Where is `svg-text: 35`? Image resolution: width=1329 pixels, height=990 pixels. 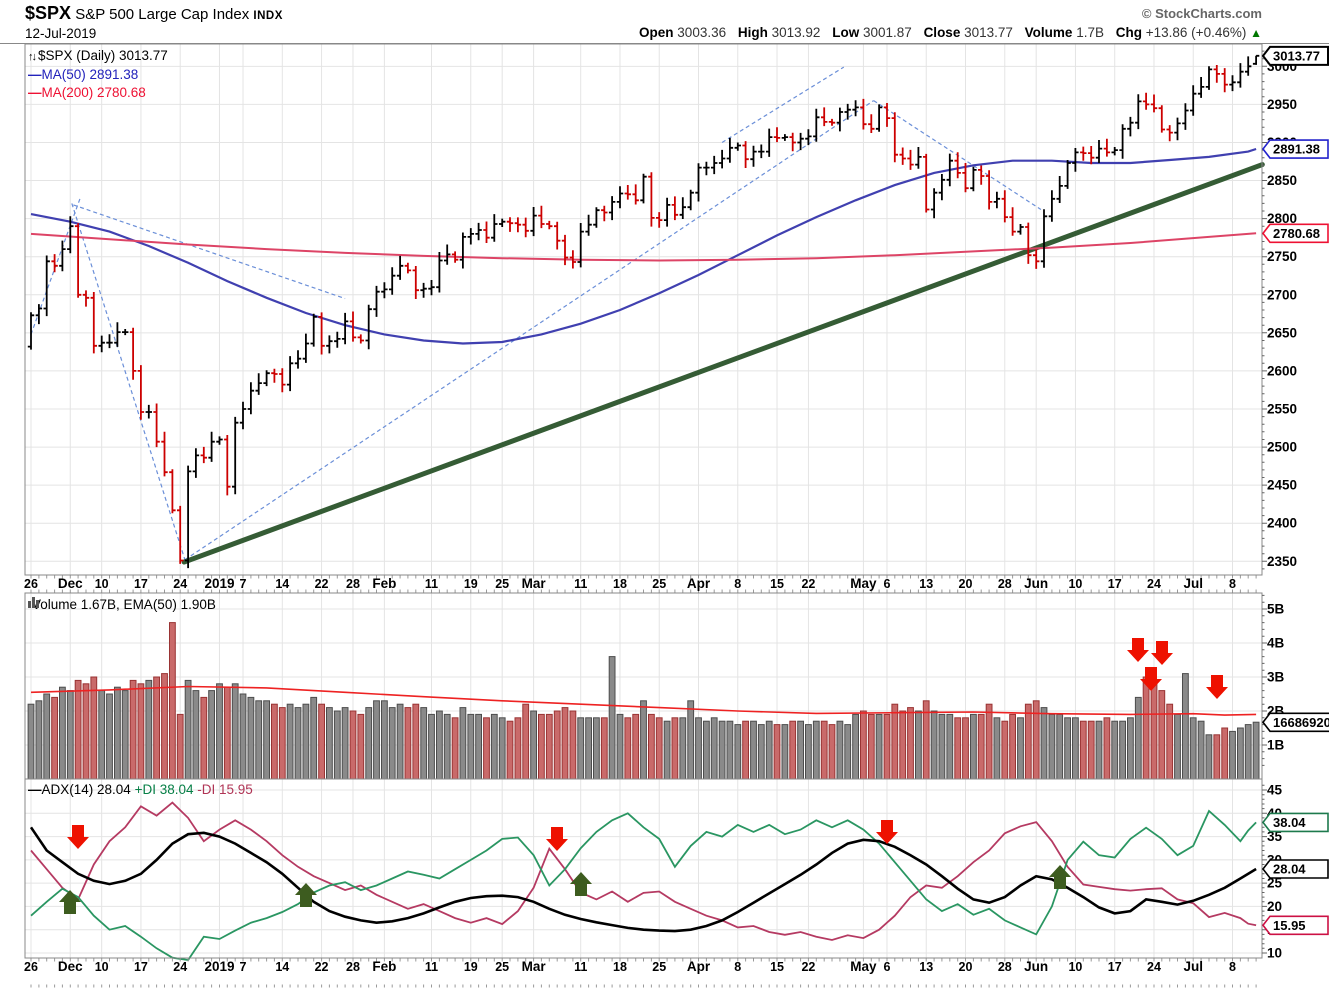 svg-text: 35 is located at coordinates (1275, 836).